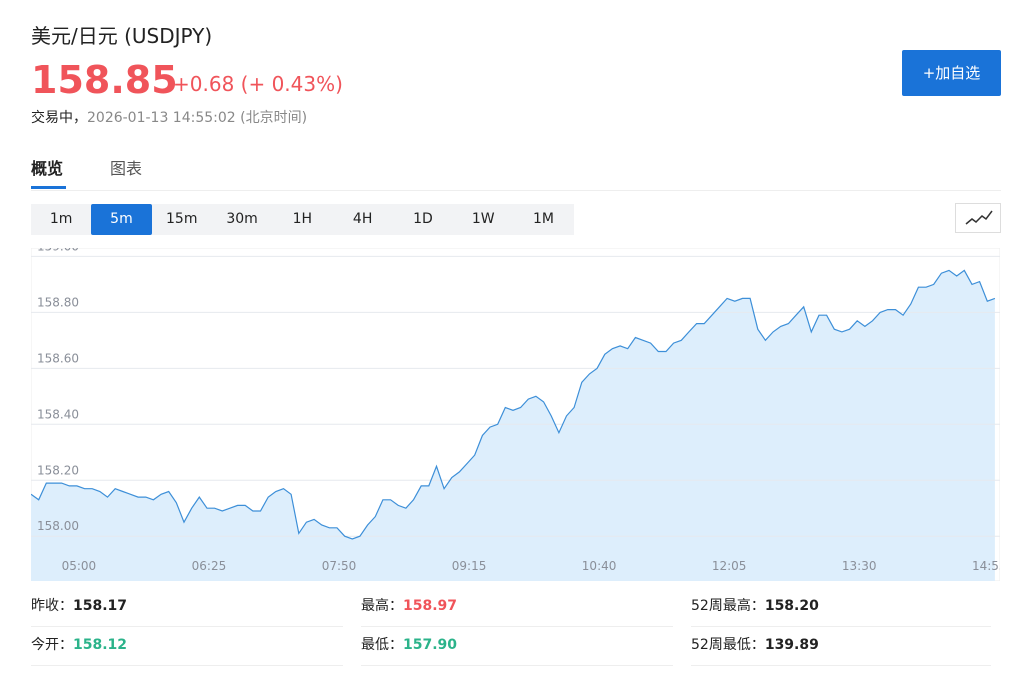  What do you see at coordinates (47, 168) in the screenshot?
I see `tab: 概览` at bounding box center [47, 168].